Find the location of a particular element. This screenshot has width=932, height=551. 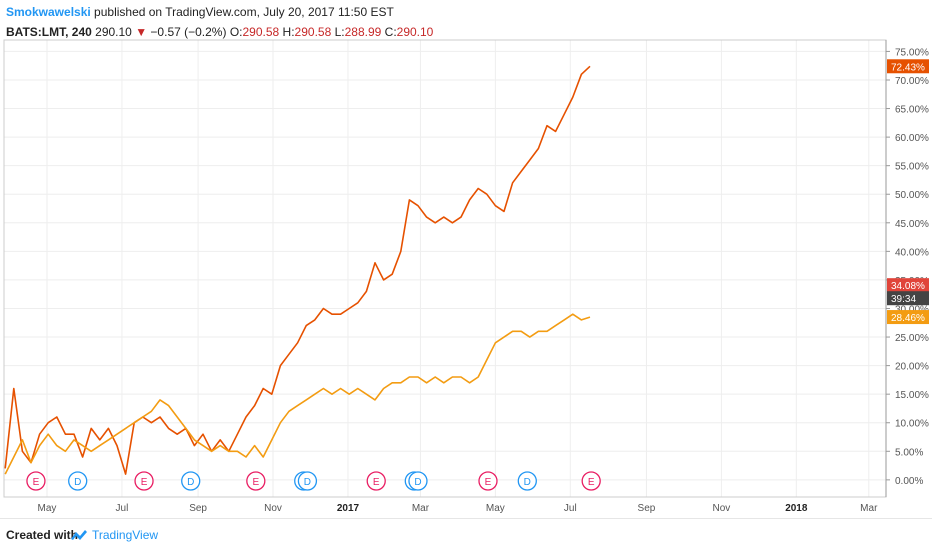

close-value: 290.10 is located at coordinates (415, 32).